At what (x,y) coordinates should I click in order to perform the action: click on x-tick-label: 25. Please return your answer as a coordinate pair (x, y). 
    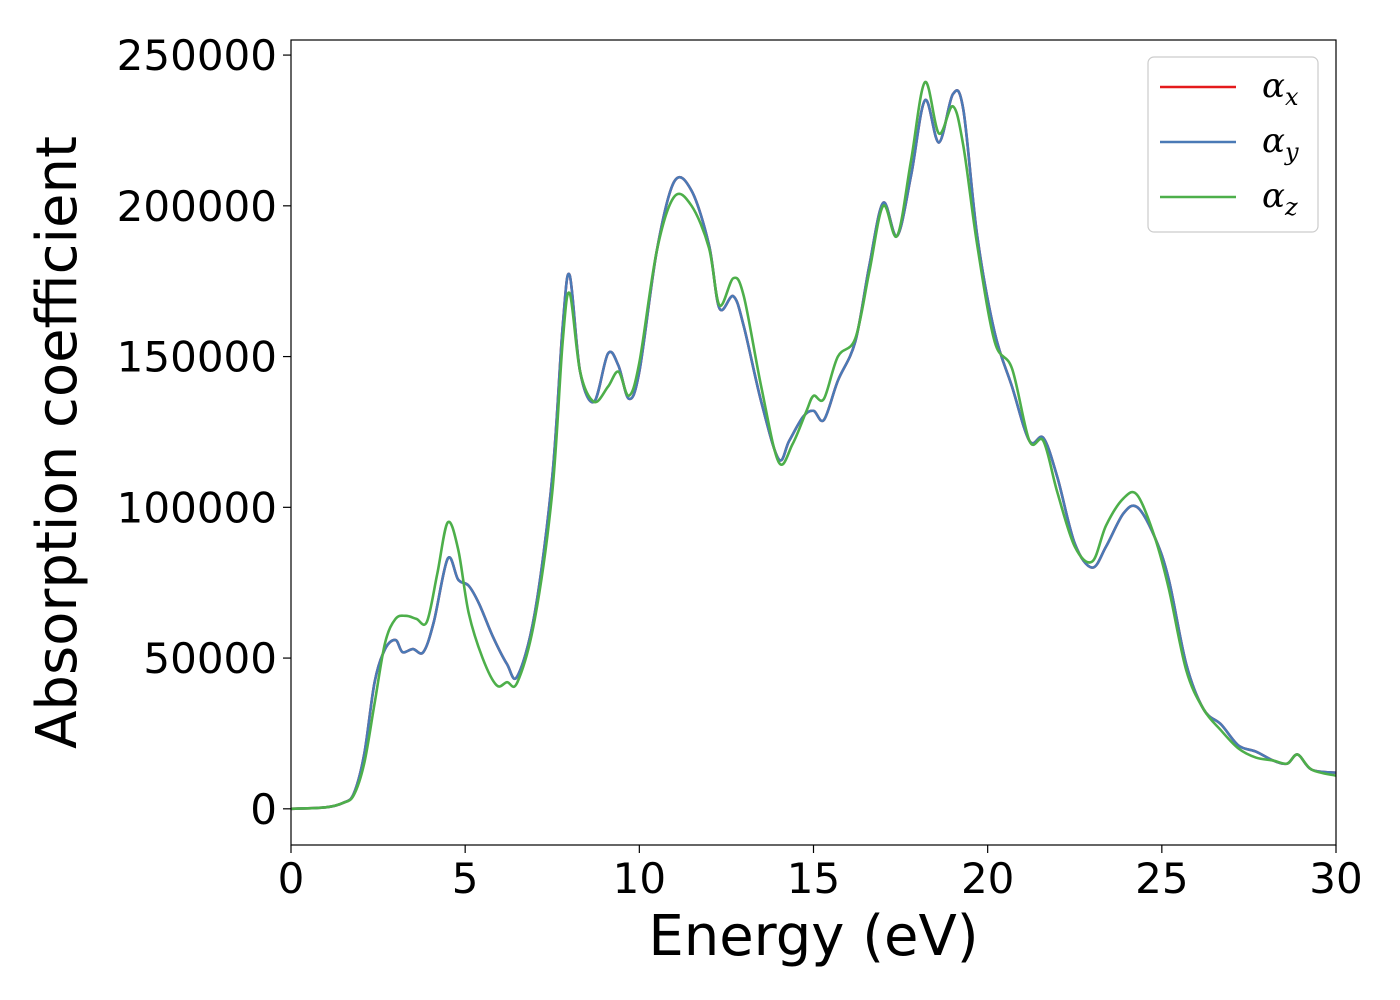
    Looking at the image, I should click on (1161, 878).